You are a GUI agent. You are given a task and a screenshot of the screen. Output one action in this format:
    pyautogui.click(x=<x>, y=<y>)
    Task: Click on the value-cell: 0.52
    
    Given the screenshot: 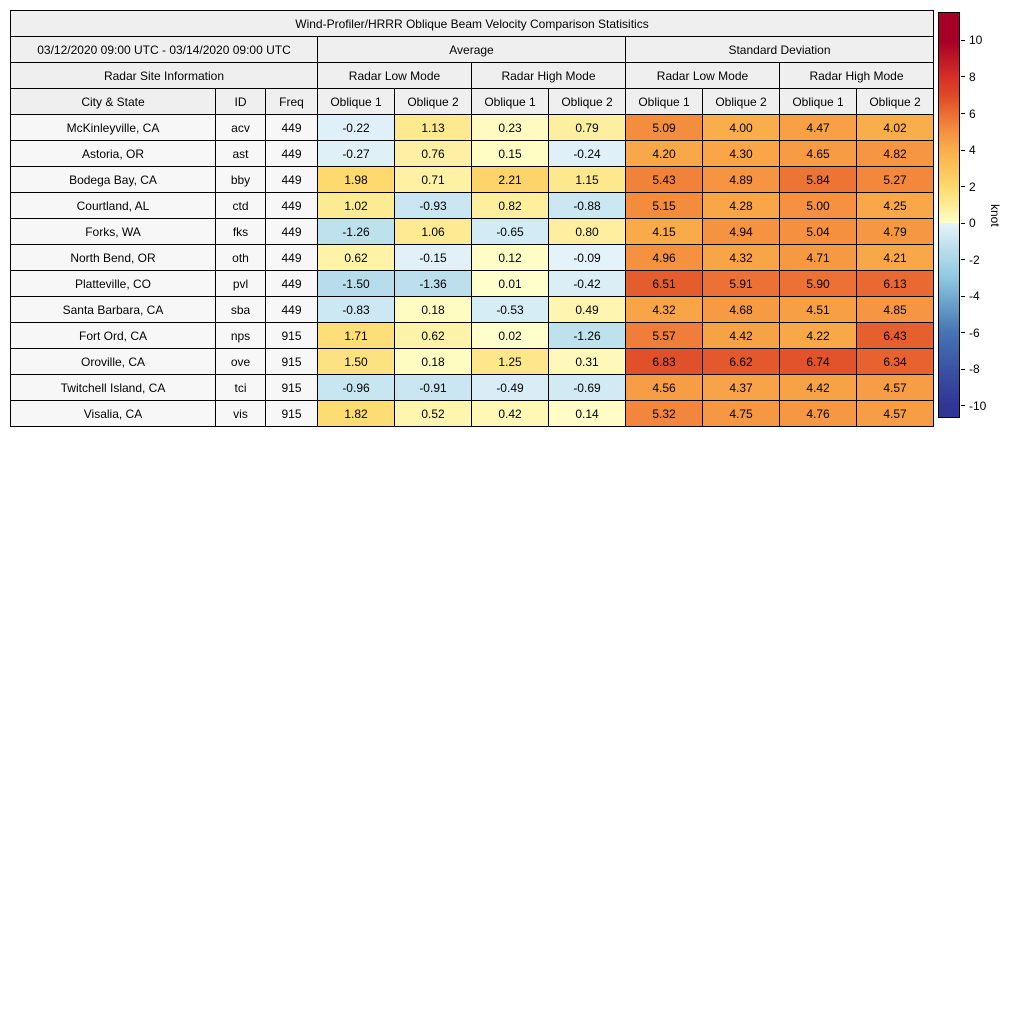 What is the action you would take?
    pyautogui.click(x=433, y=413)
    